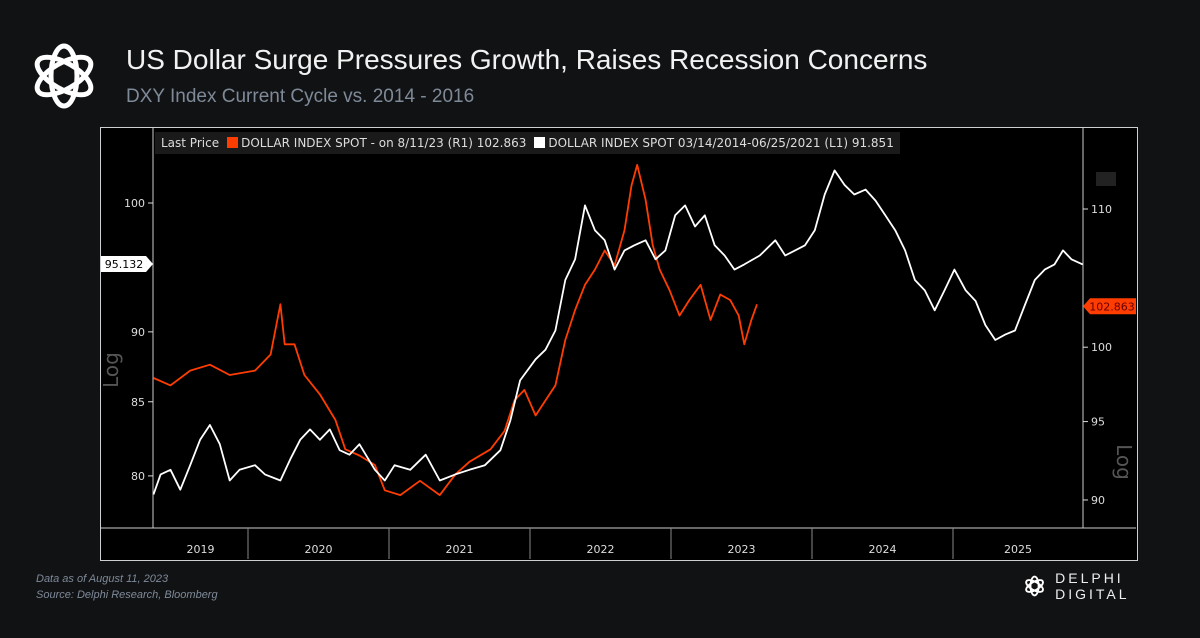  What do you see at coordinates (1098, 500) in the screenshot?
I see `right-tick-label: 90` at bounding box center [1098, 500].